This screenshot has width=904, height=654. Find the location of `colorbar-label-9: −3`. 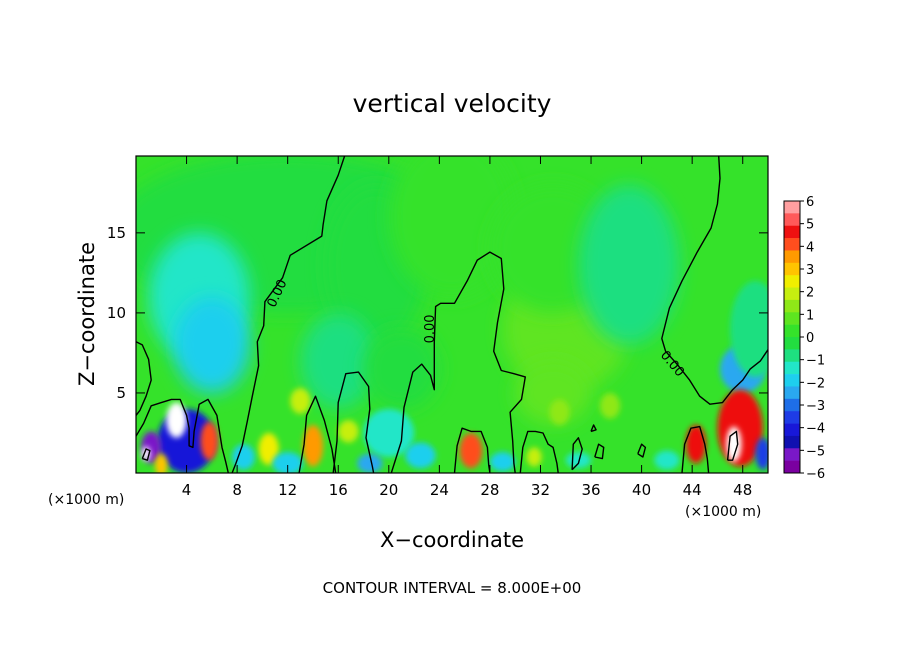

colorbar-label-9: −3 is located at coordinates (815, 406).